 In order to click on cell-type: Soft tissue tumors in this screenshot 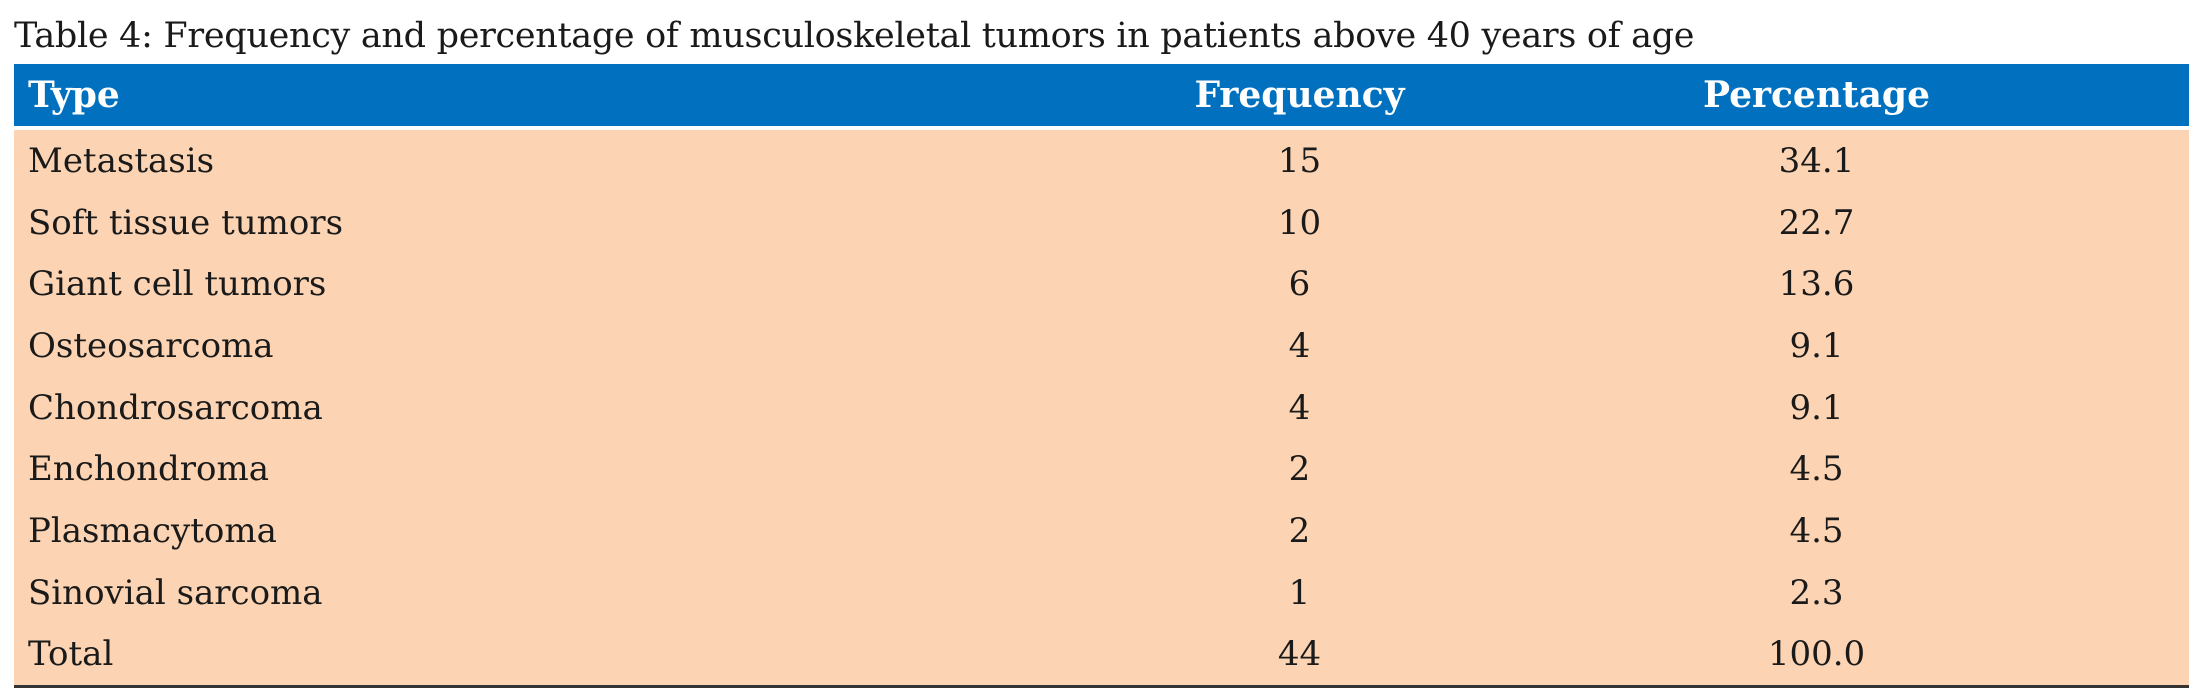, I will do `click(186, 222)`.